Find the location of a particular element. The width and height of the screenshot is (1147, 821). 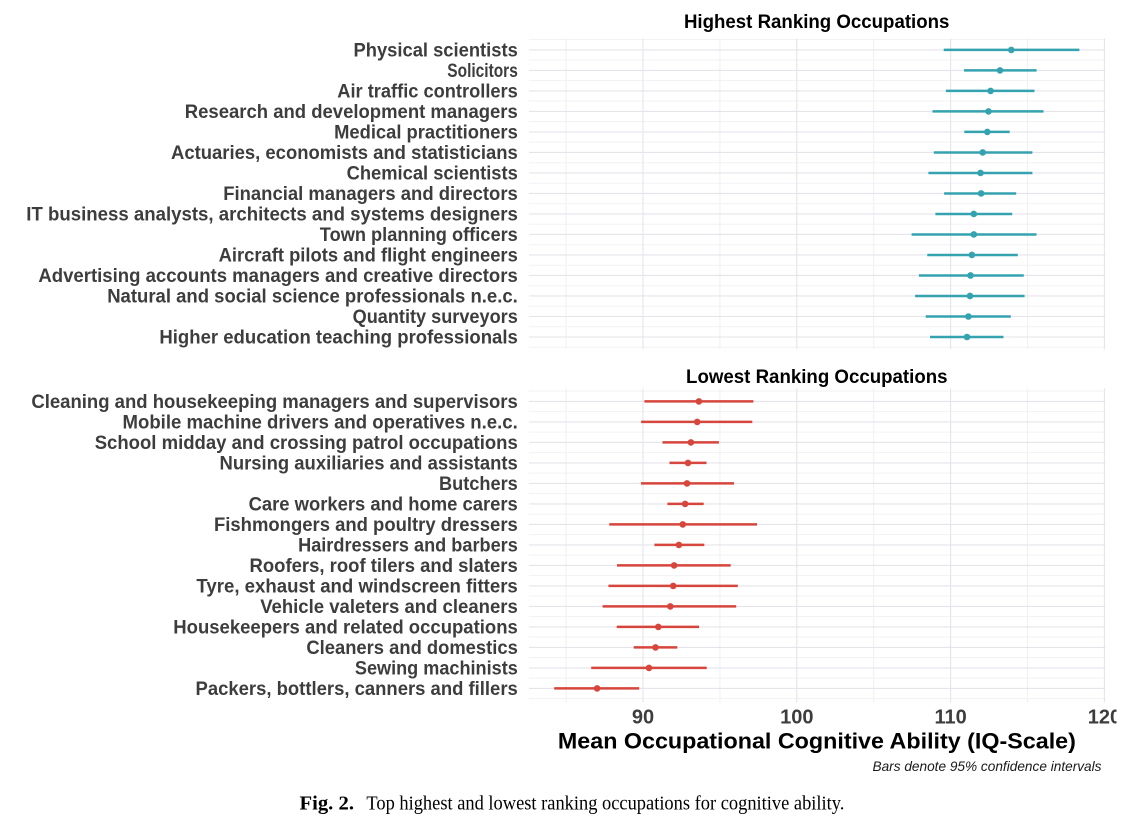

svg-text:Tyre, exhaust and windscreen f: Tyre, exhaust and windscreen fitters is located at coordinates (356, 586).